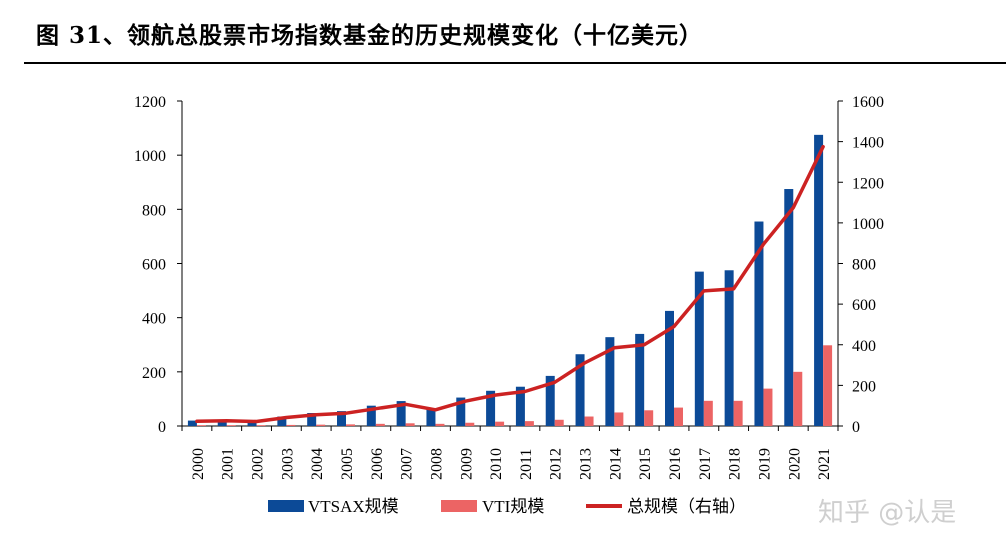 Image resolution: width=1006 pixels, height=554 pixels. Describe the element at coordinates (586, 464) in the screenshot. I see `x-tick-label: 2013` at that location.